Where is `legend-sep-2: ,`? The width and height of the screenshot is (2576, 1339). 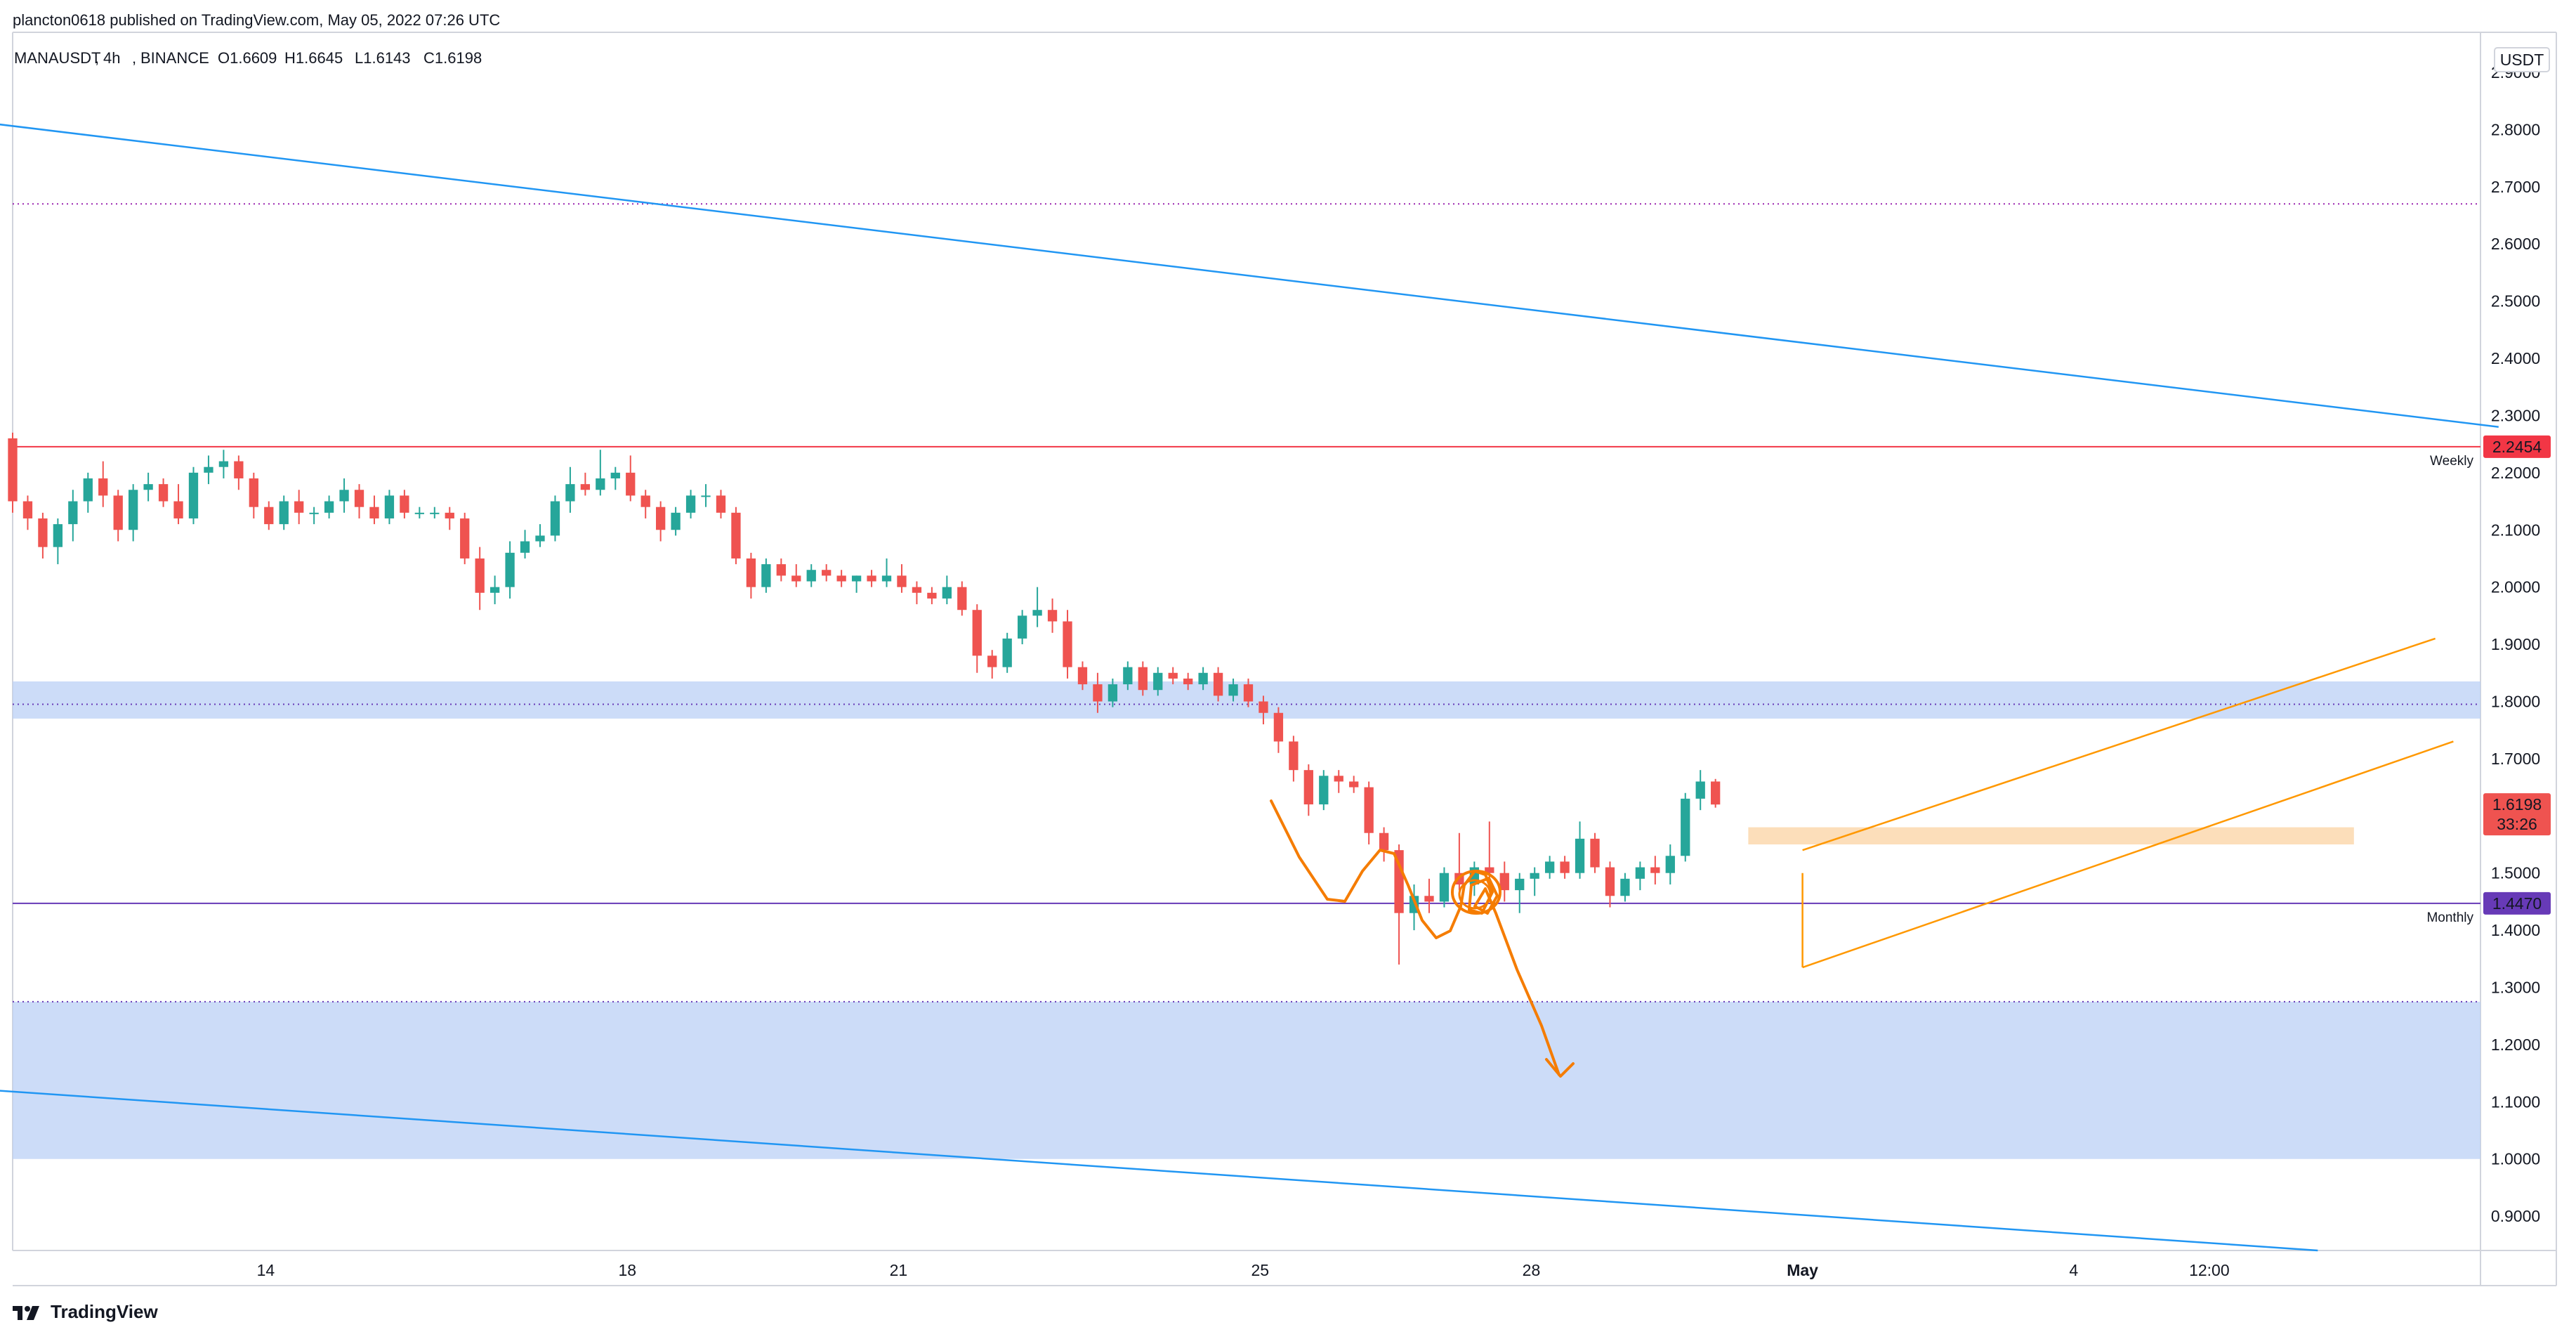
legend-sep-2: , is located at coordinates (134, 58).